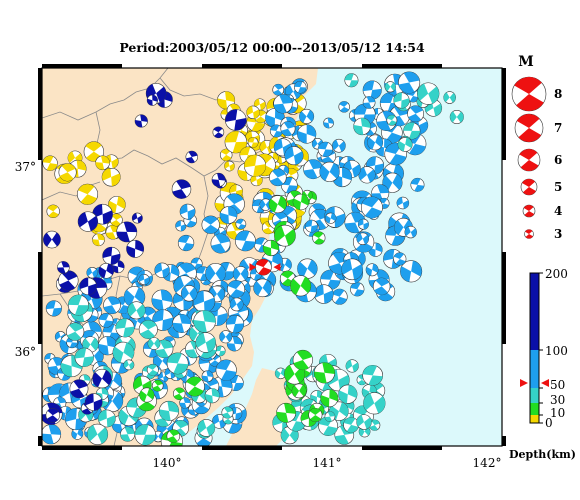 Image resolution: width=580 pixels, height=500 pixels. Describe the element at coordinates (557, 400) in the screenshot. I see `depth-tick-30: 30` at that location.